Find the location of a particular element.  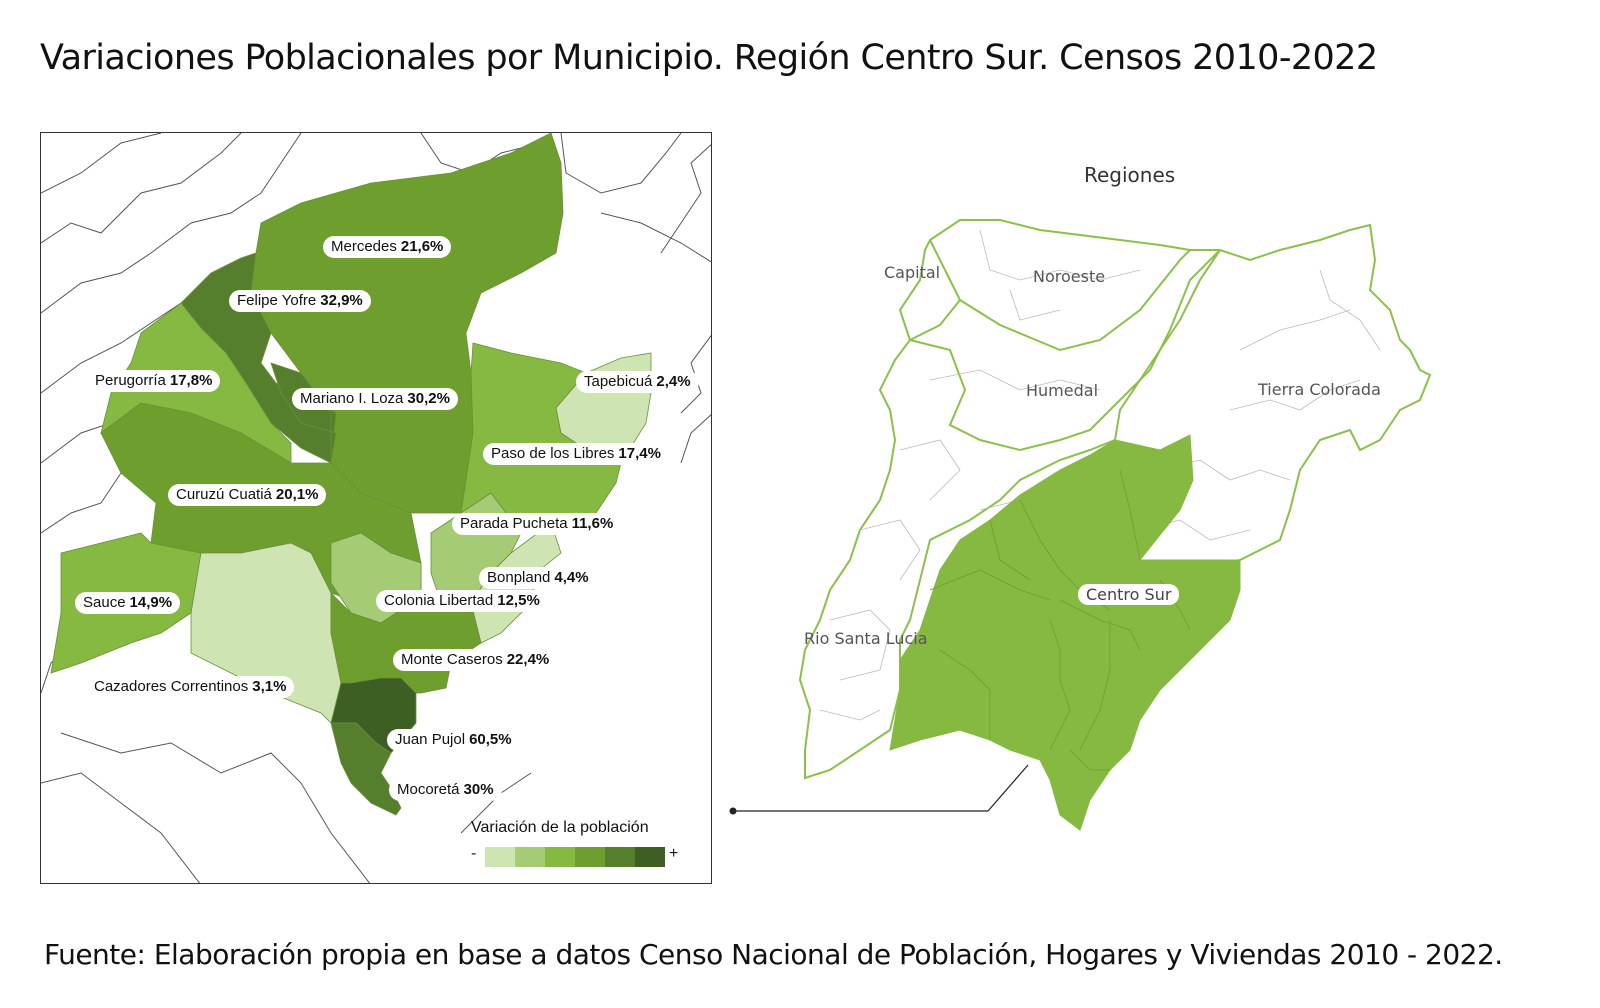

label-juan-pujol: Juan Pujol 60,5% is located at coordinates (453, 740).